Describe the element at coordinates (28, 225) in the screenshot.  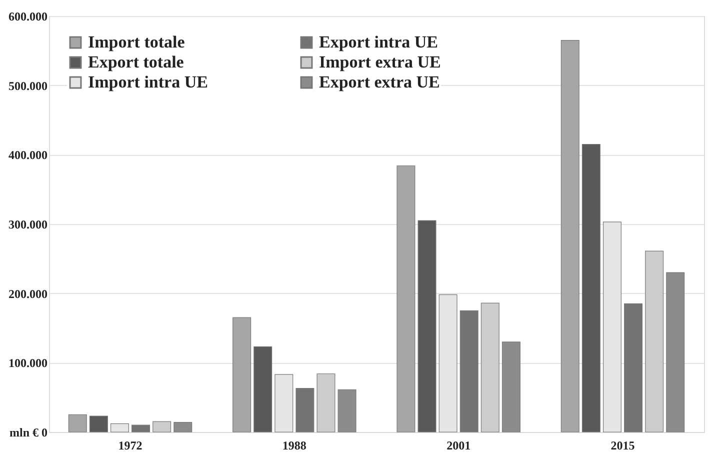
I see `y-tick-label: 300.000` at that location.